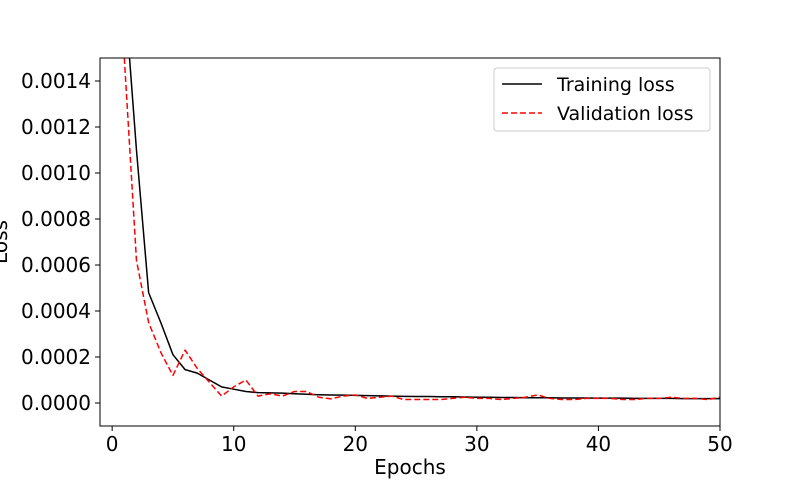  I want to click on x-tick-label: 10, so click(233, 444).